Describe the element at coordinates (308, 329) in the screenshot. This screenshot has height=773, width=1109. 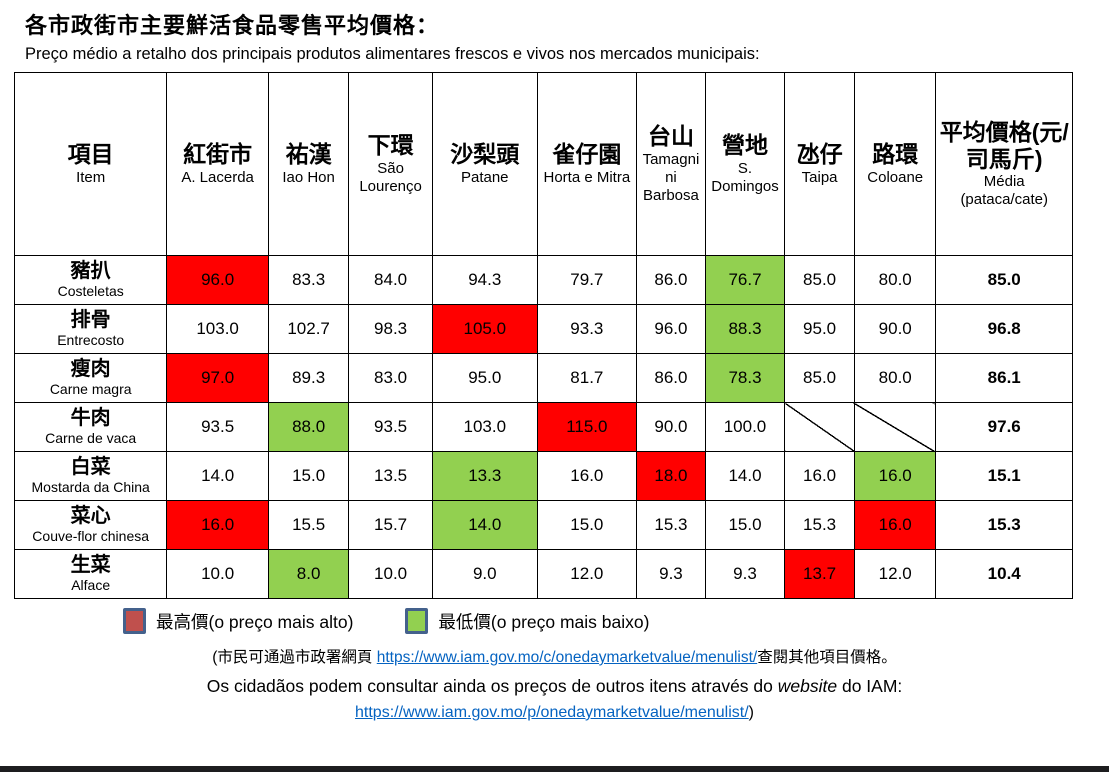
I see `price-cell: 102.7` at that location.